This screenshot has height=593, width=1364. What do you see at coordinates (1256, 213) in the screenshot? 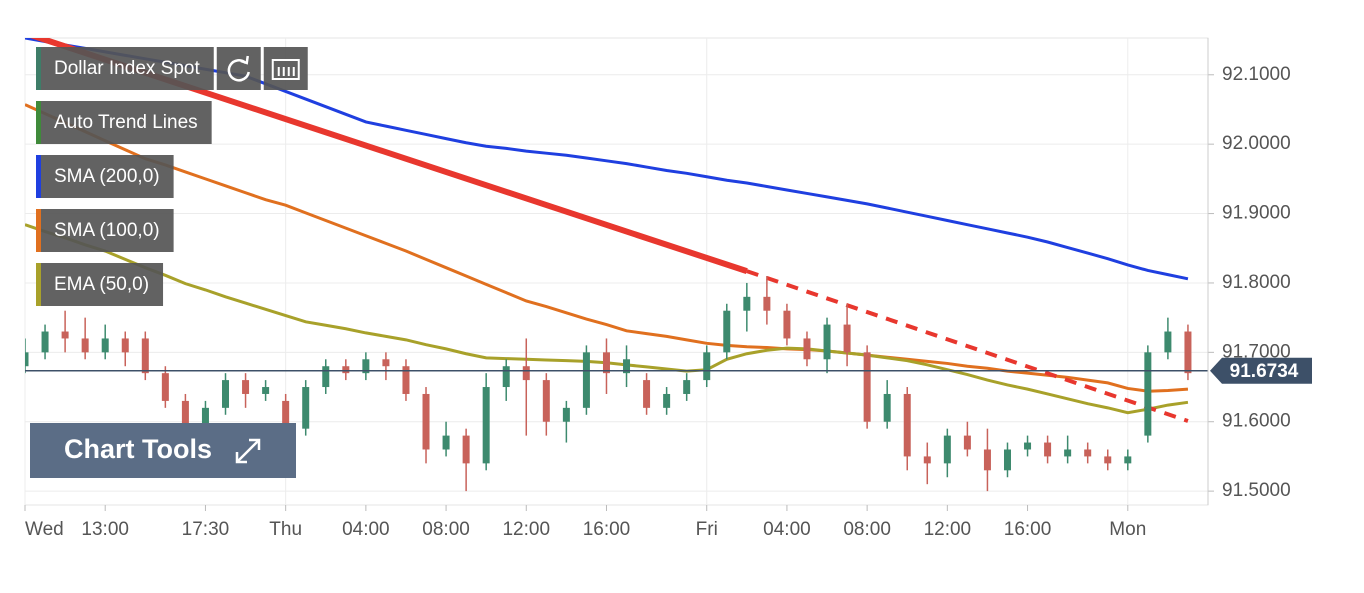
I see `y-tick-label: 91.9000` at bounding box center [1256, 213].